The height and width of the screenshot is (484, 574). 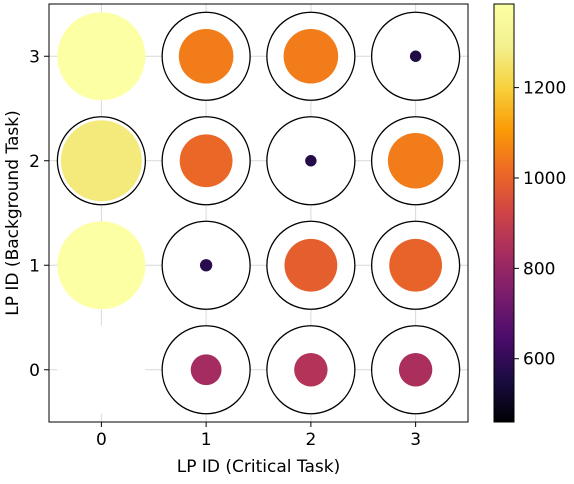 I want to click on x-axis-label: LP ID (Critical Task), so click(x=258, y=467).